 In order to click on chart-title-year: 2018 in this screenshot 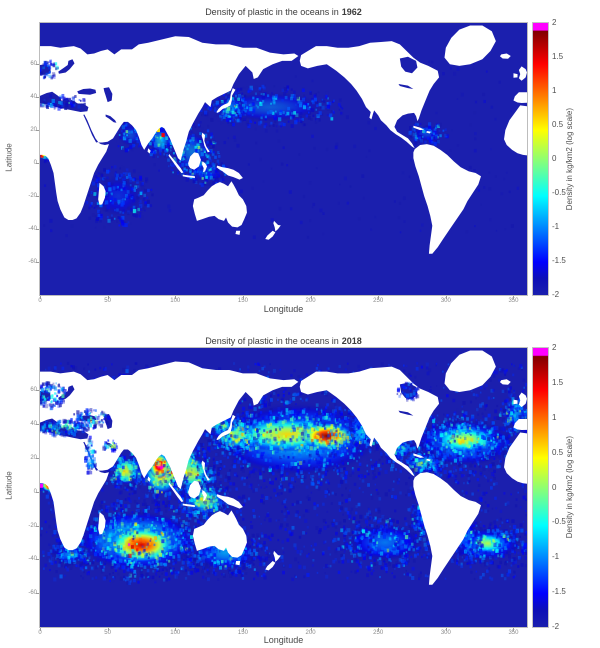, I will do `click(351, 341)`.